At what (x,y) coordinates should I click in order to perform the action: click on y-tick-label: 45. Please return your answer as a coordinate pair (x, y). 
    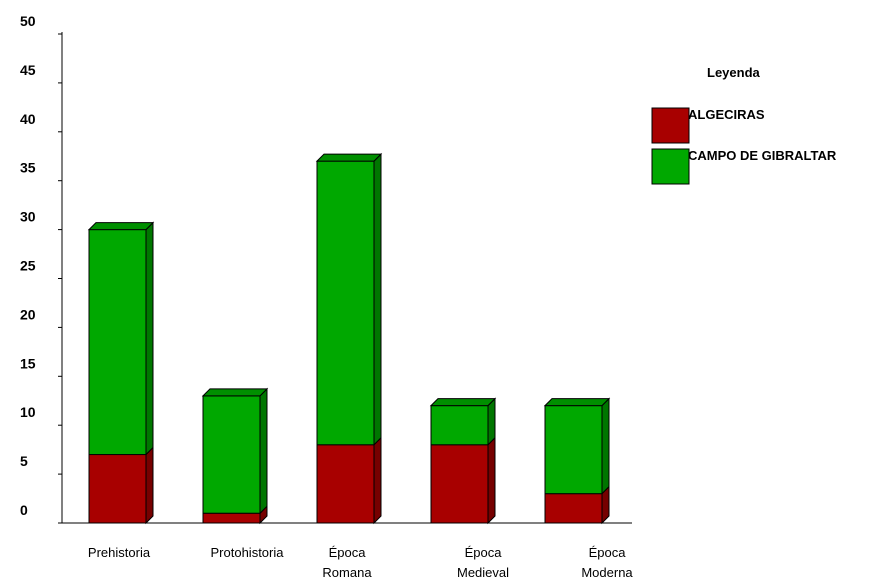
    Looking at the image, I should click on (28, 70).